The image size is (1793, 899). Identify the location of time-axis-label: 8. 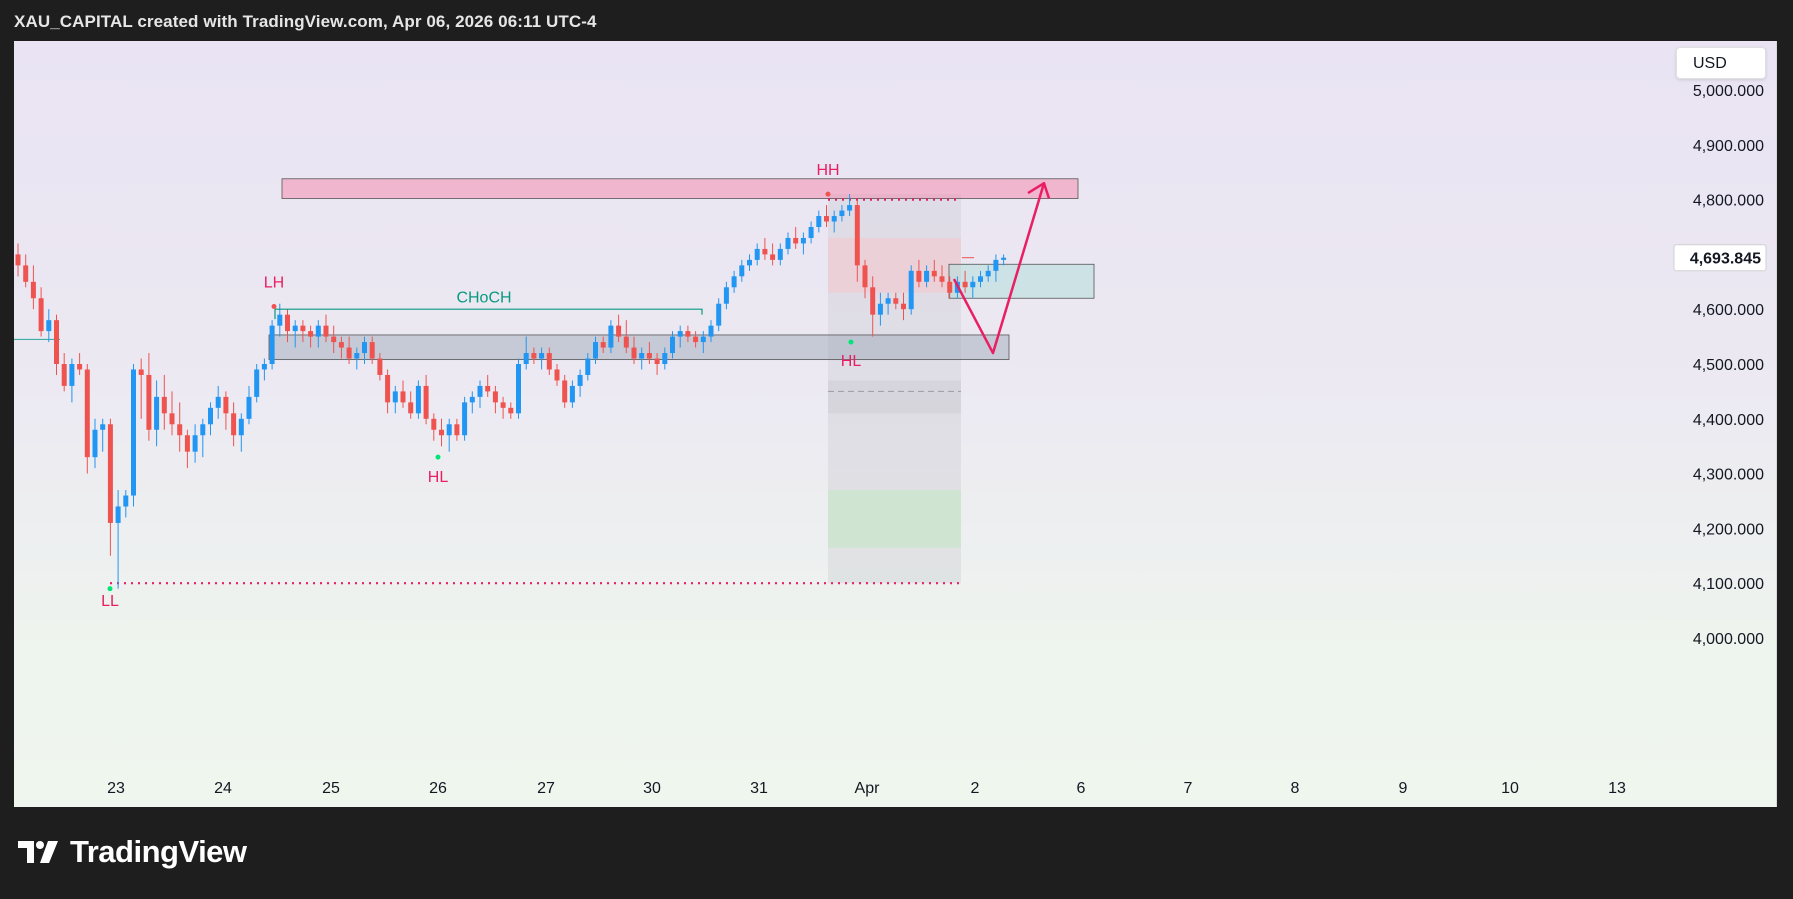
(1295, 788).